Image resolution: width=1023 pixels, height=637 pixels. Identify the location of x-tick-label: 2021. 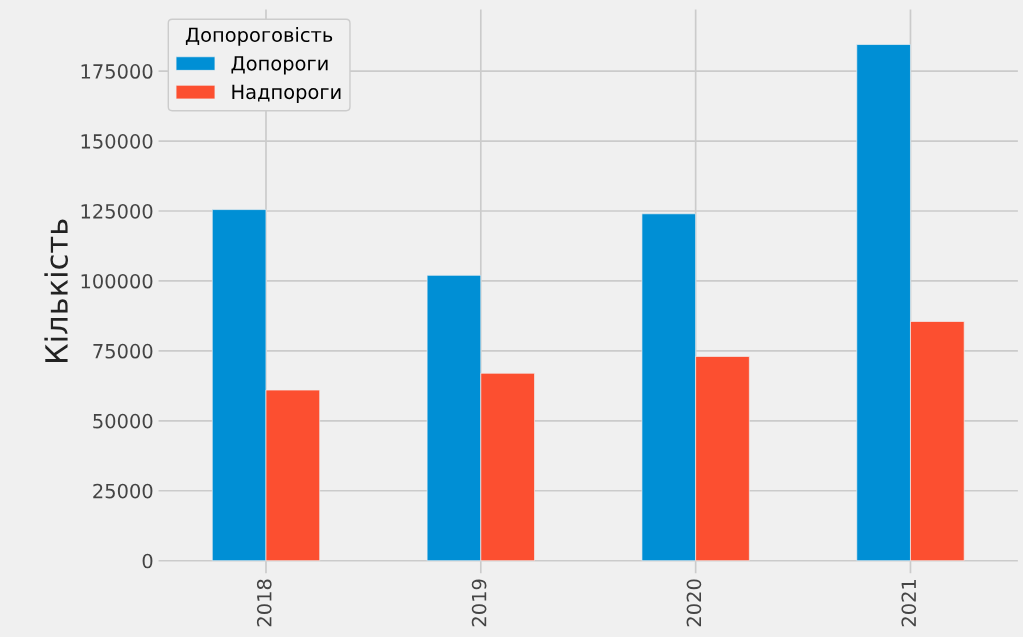
(909, 603).